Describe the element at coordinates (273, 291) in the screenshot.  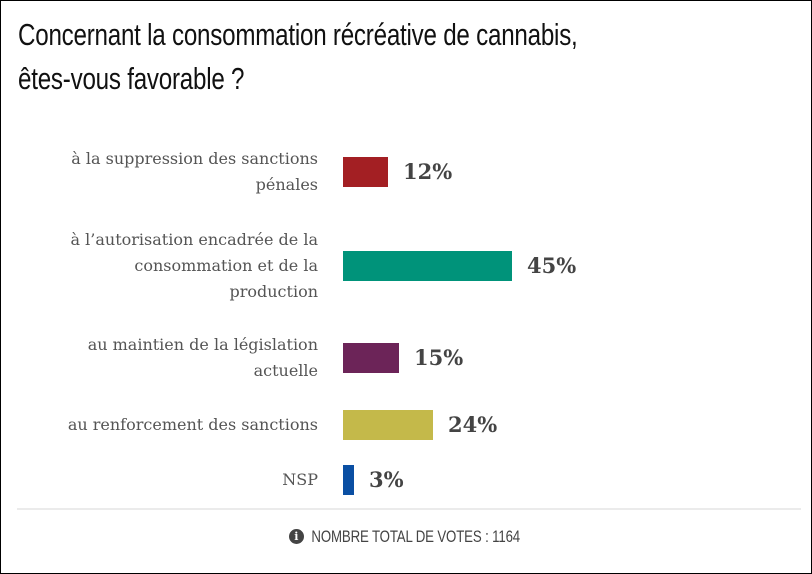
I see `category-label-line: production` at that location.